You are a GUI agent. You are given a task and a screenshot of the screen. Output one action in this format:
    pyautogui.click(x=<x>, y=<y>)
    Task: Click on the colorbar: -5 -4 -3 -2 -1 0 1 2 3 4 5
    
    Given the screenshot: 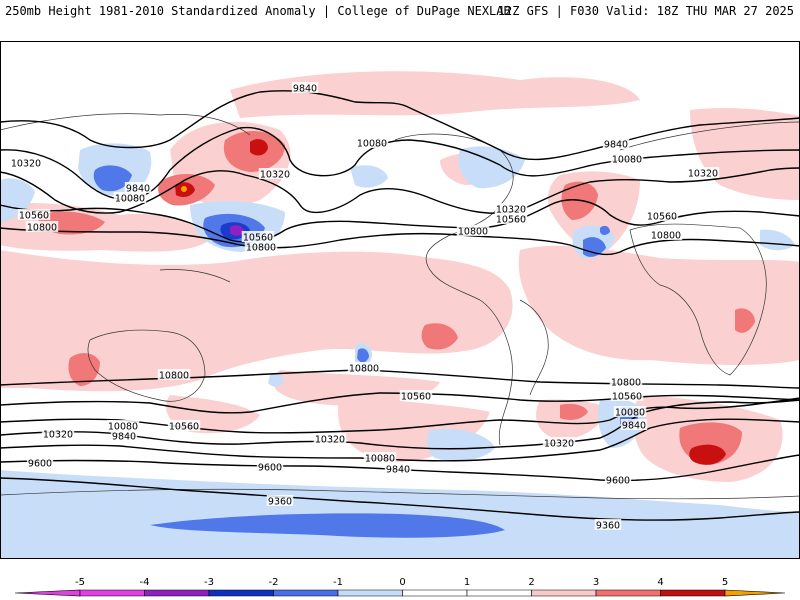 What is the action you would take?
    pyautogui.click(x=400, y=587)
    